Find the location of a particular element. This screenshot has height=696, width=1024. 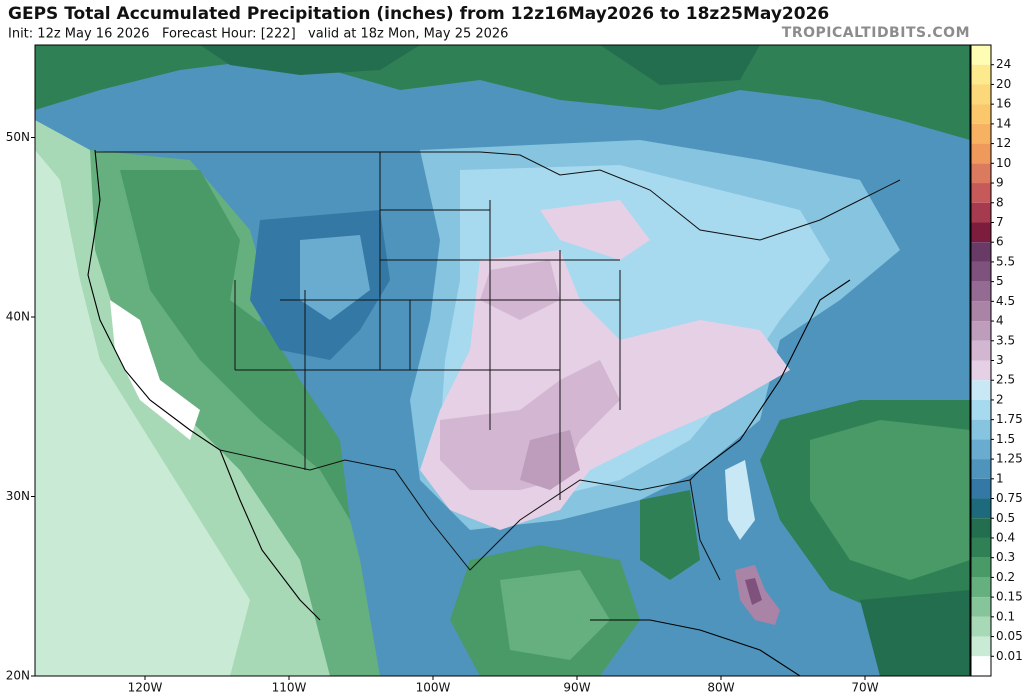

lon-label: 120W is located at coordinates (145, 688).